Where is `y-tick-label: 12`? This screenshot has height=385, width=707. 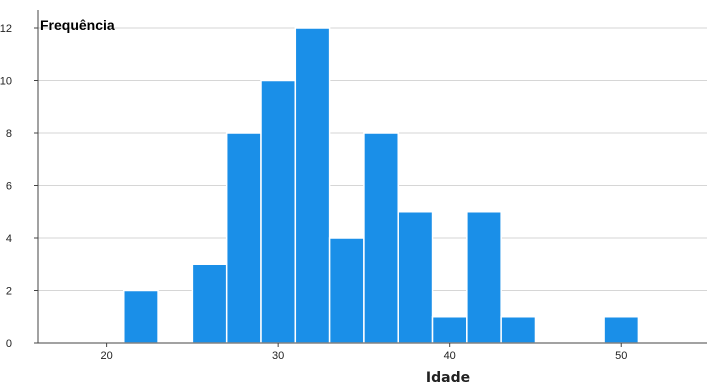 y-tick-label: 12 is located at coordinates (6, 29).